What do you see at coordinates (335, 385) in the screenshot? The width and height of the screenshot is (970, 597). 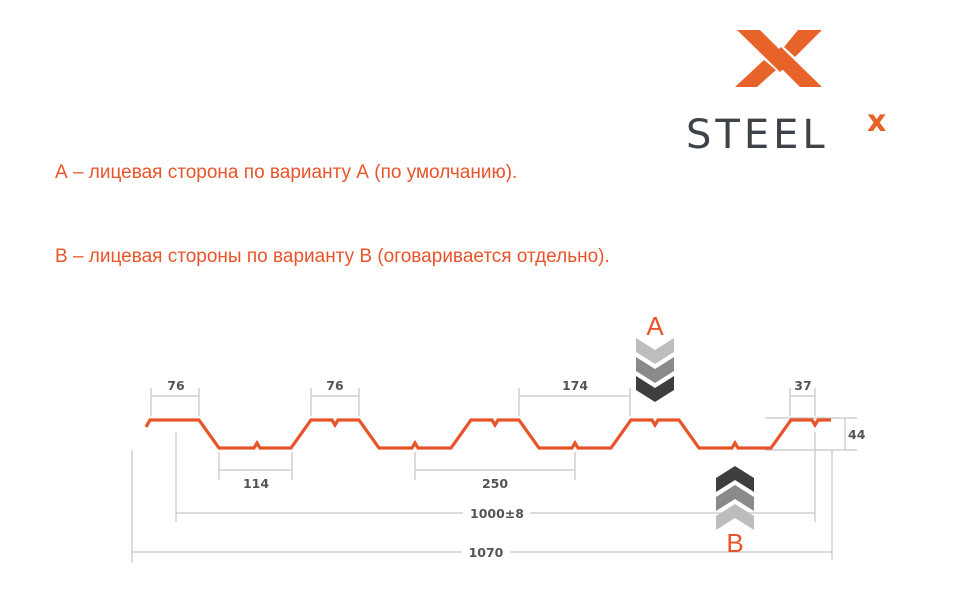 I see `dim-top-width-2: 76` at bounding box center [335, 385].